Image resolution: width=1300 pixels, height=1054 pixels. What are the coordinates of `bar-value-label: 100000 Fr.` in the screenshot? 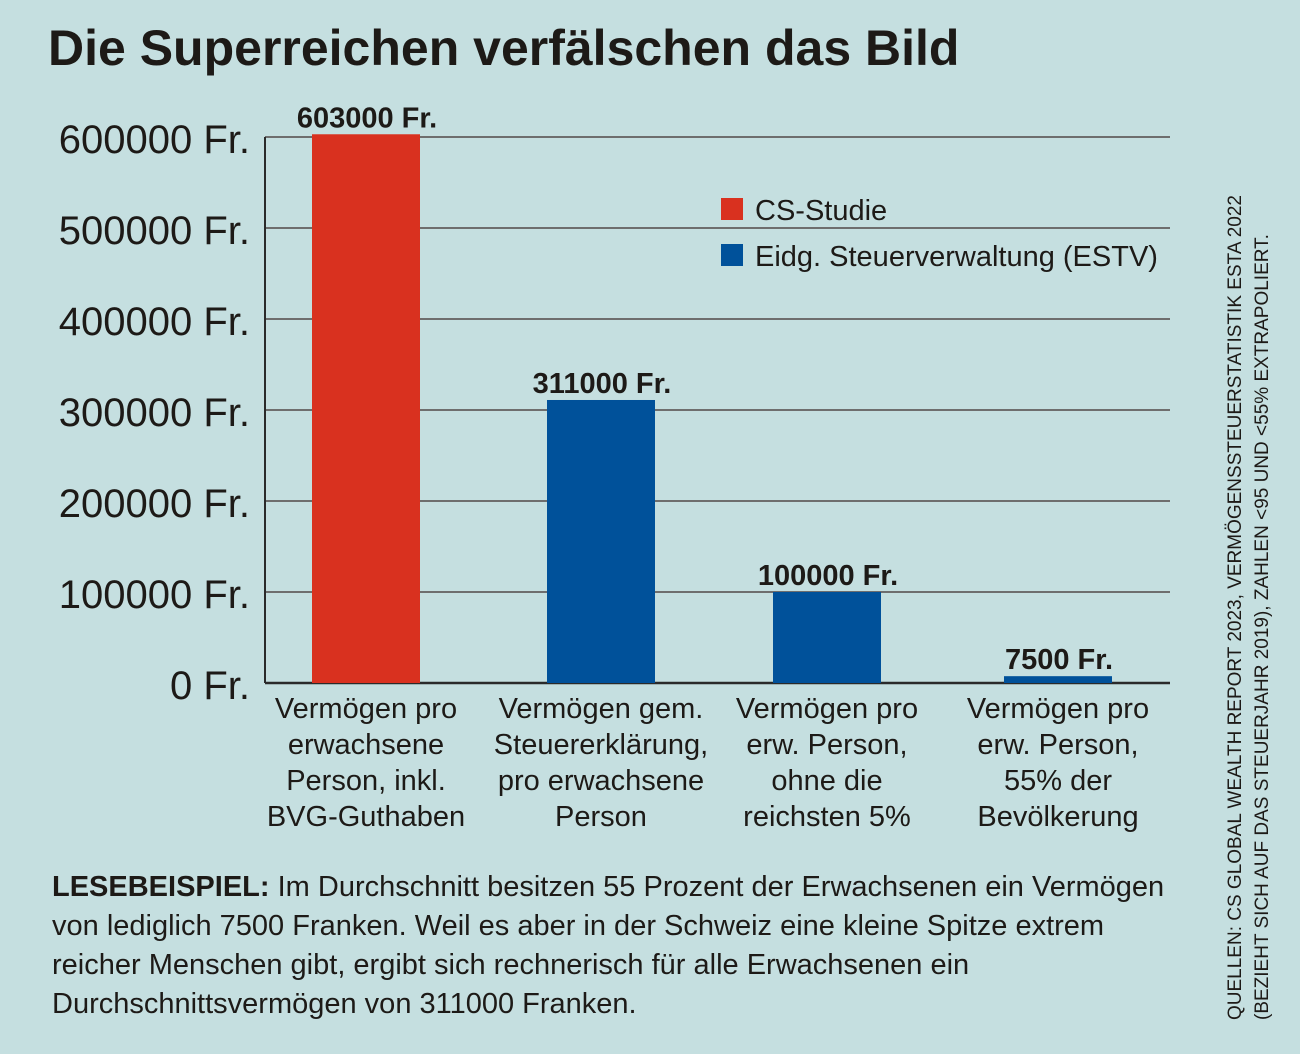 It's located at (828, 576).